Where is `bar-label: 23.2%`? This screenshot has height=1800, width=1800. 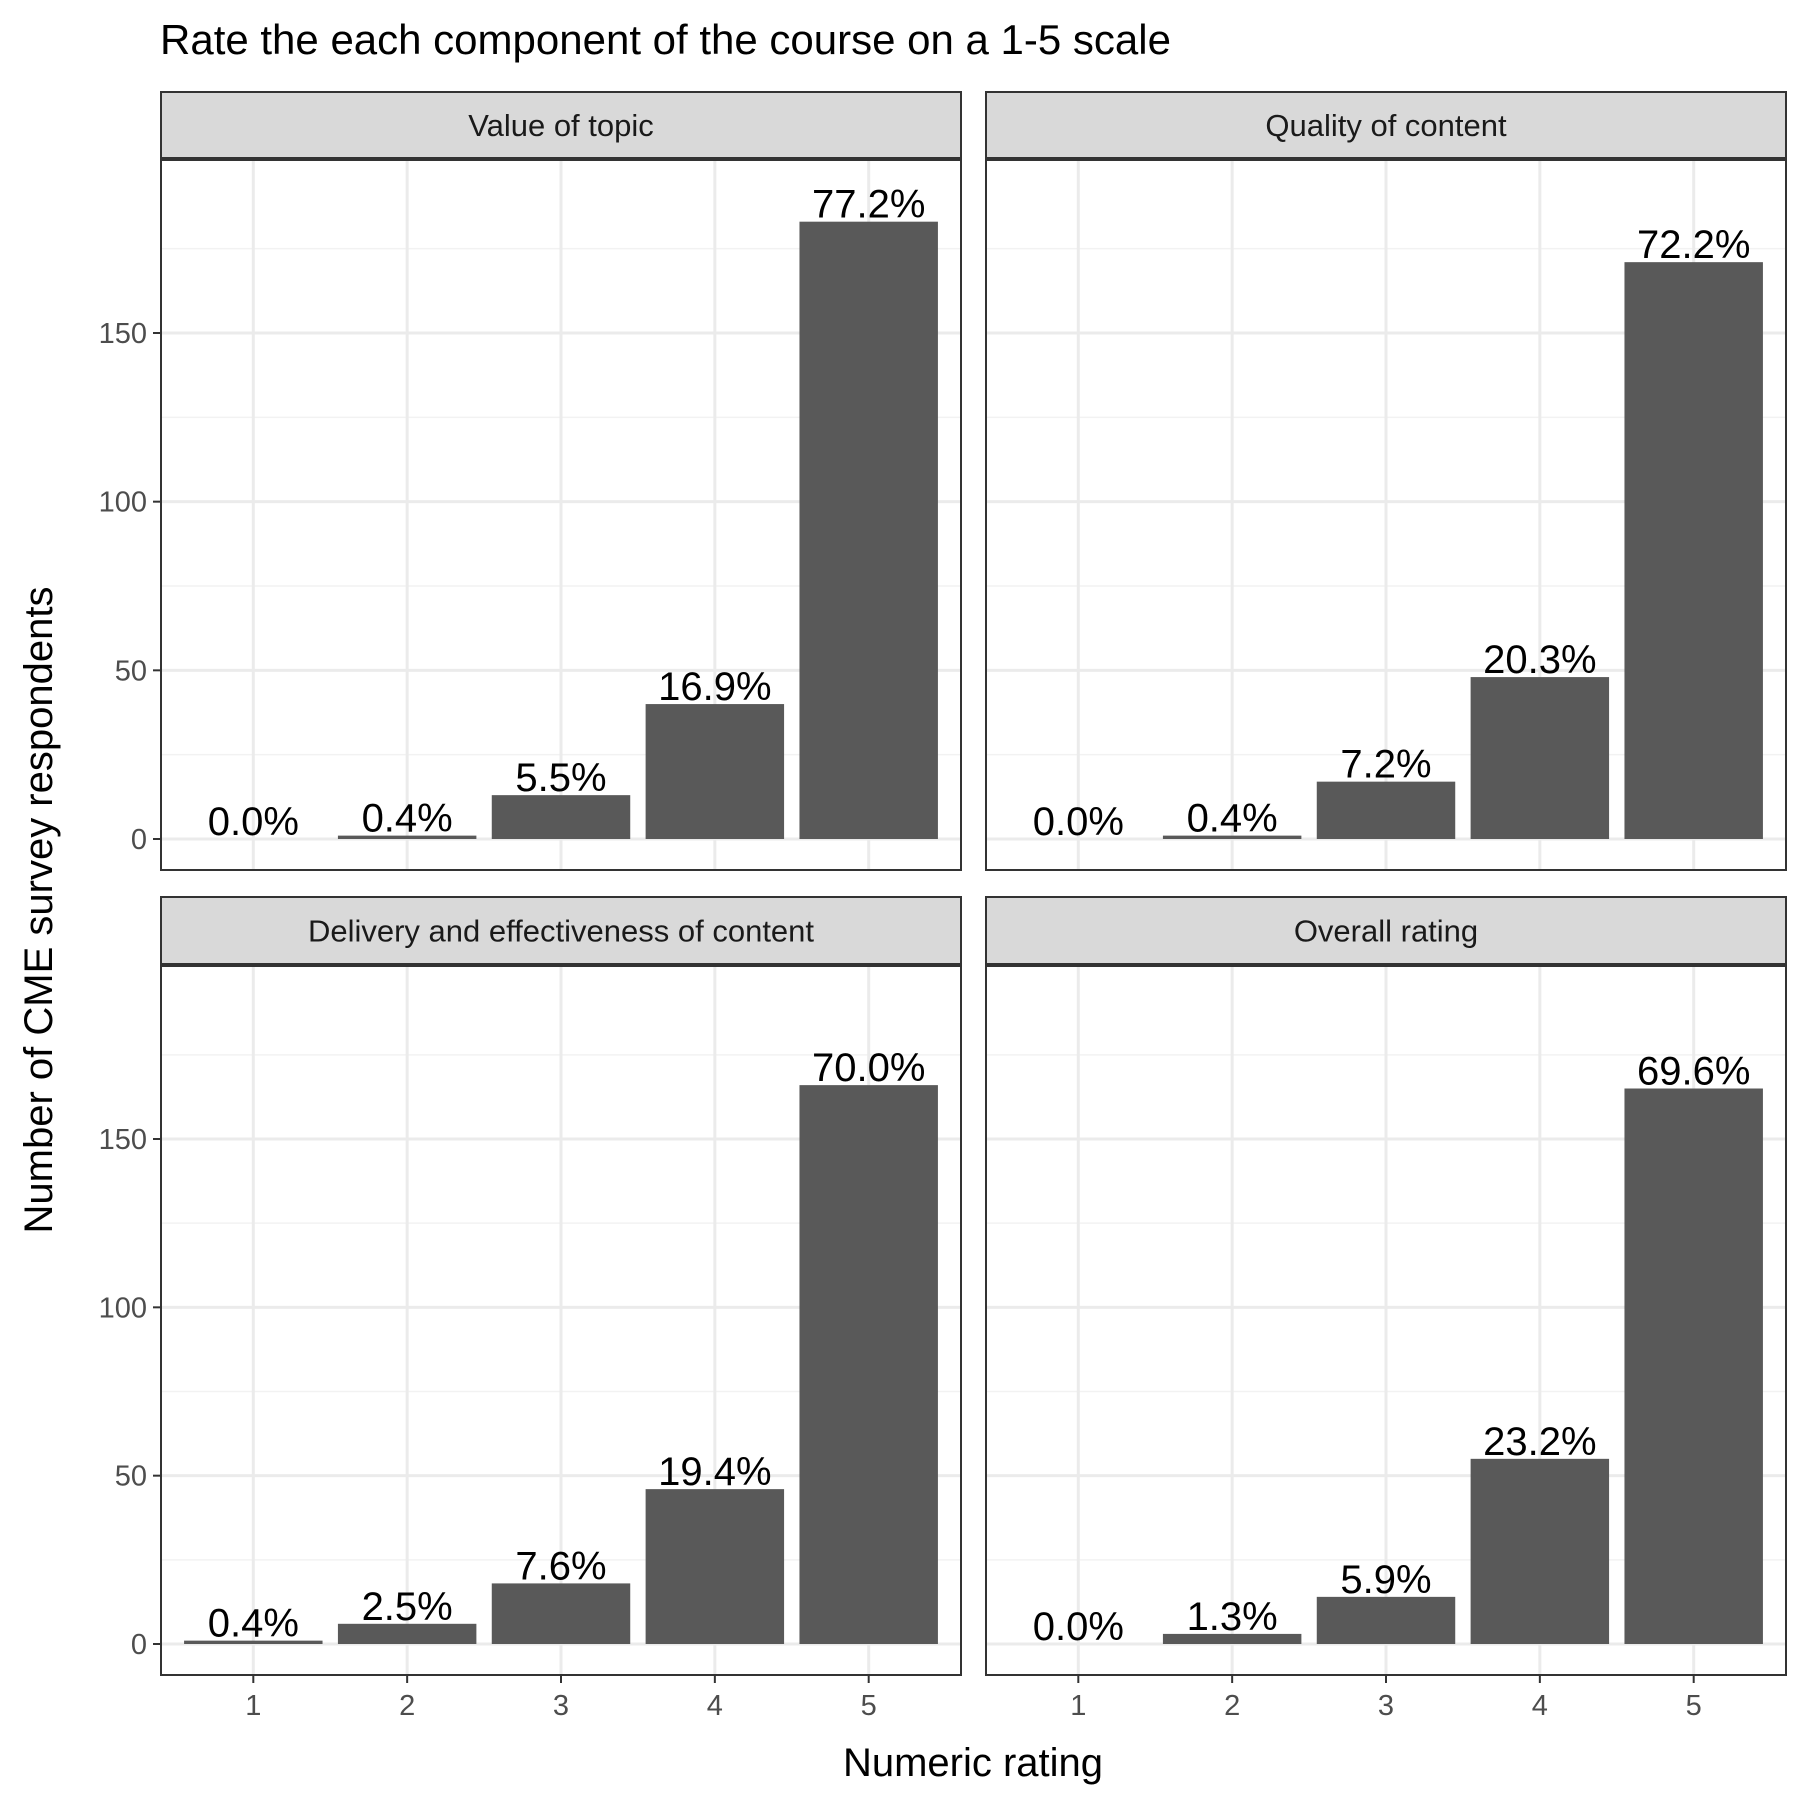 bar-label: 23.2% is located at coordinates (1539, 1442).